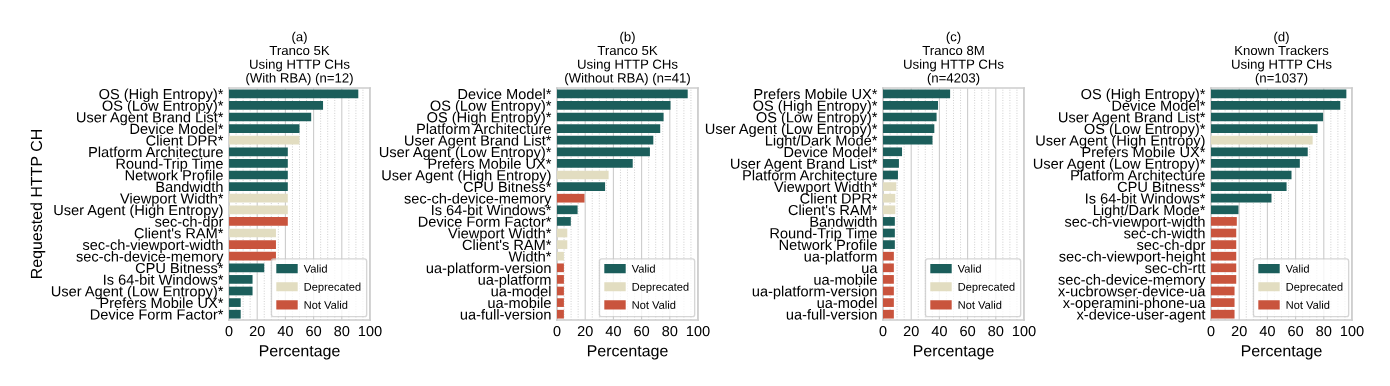 The height and width of the screenshot is (386, 1390). What do you see at coordinates (505, 94) in the screenshot?
I see `y-tick-label: Device Model*` at bounding box center [505, 94].